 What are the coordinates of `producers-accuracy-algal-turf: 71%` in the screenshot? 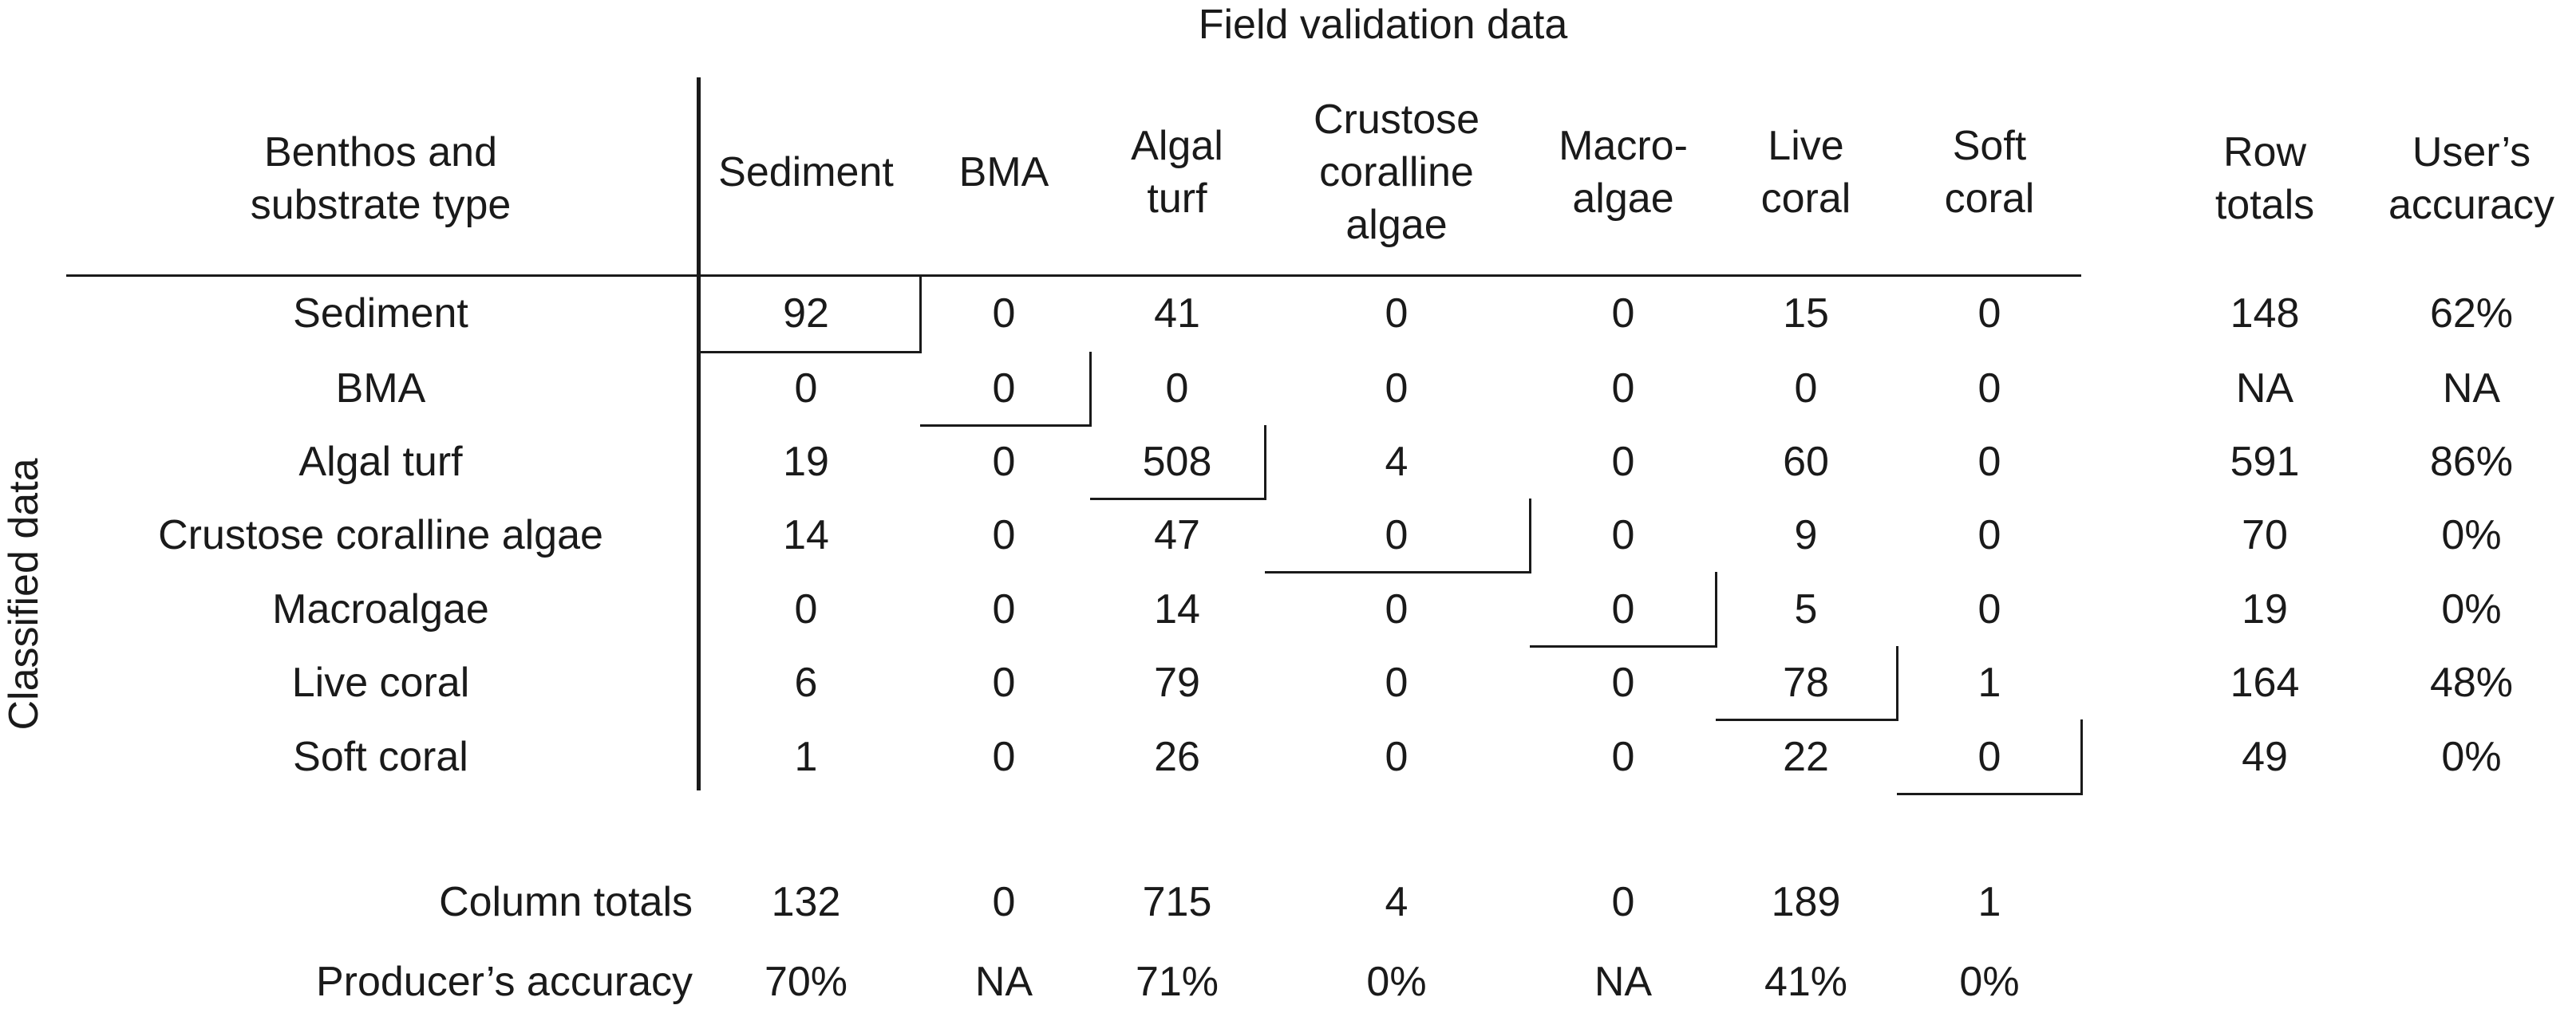 It's located at (1177, 982).